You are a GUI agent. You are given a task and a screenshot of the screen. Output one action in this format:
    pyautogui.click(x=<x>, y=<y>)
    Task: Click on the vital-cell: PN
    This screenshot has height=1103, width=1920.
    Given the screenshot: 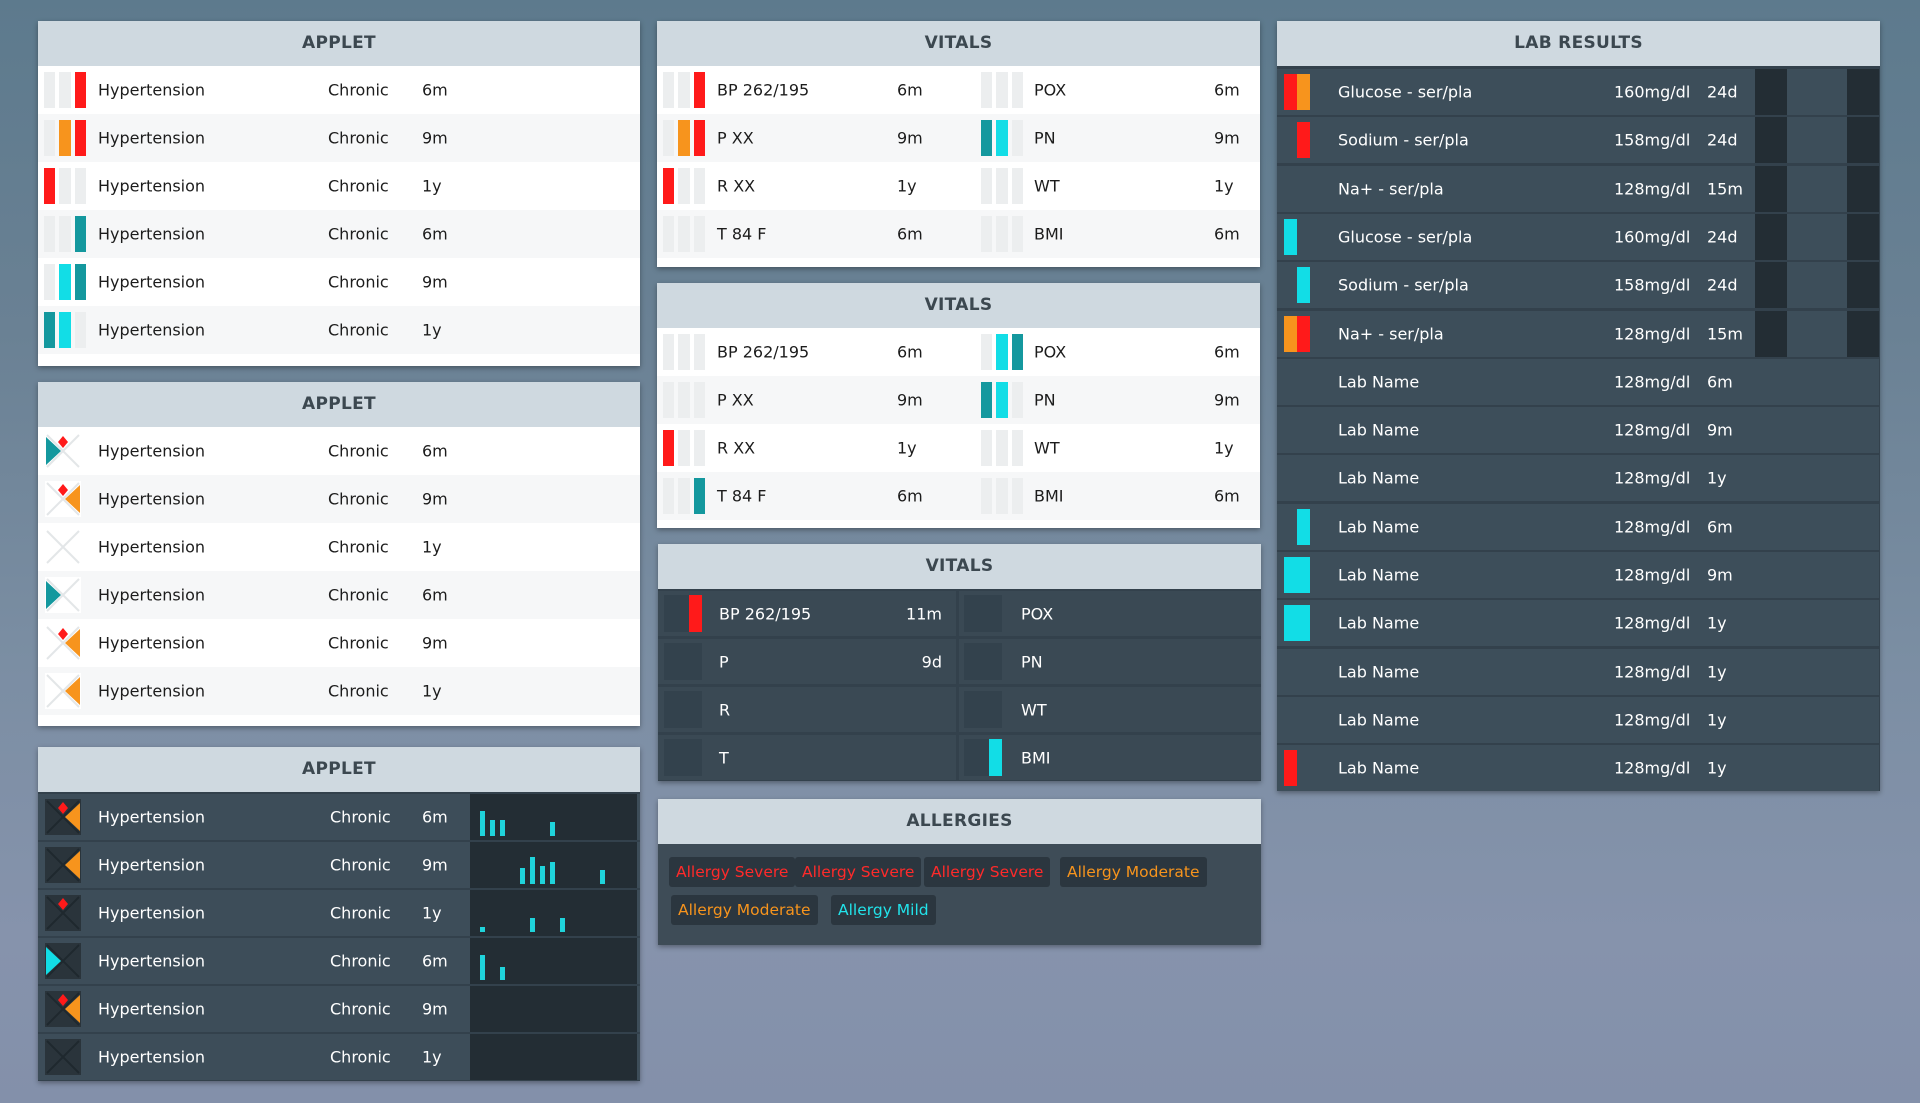 What is the action you would take?
    pyautogui.click(x=1110, y=661)
    